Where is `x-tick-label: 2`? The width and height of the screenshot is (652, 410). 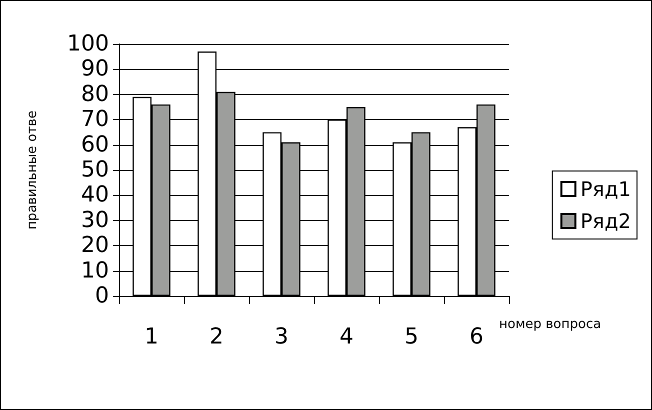 x-tick-label: 2 is located at coordinates (217, 337).